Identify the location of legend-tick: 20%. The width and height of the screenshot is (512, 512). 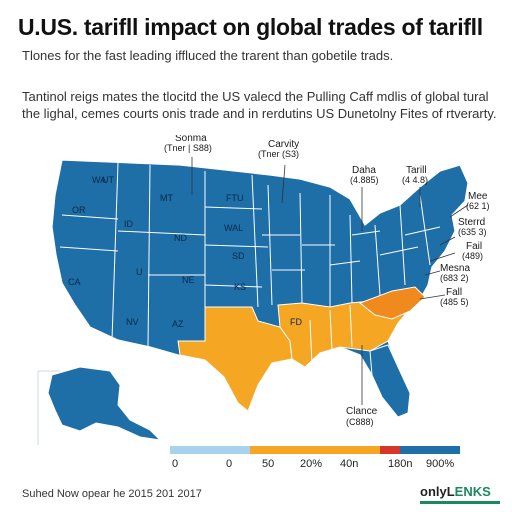
(311, 464).